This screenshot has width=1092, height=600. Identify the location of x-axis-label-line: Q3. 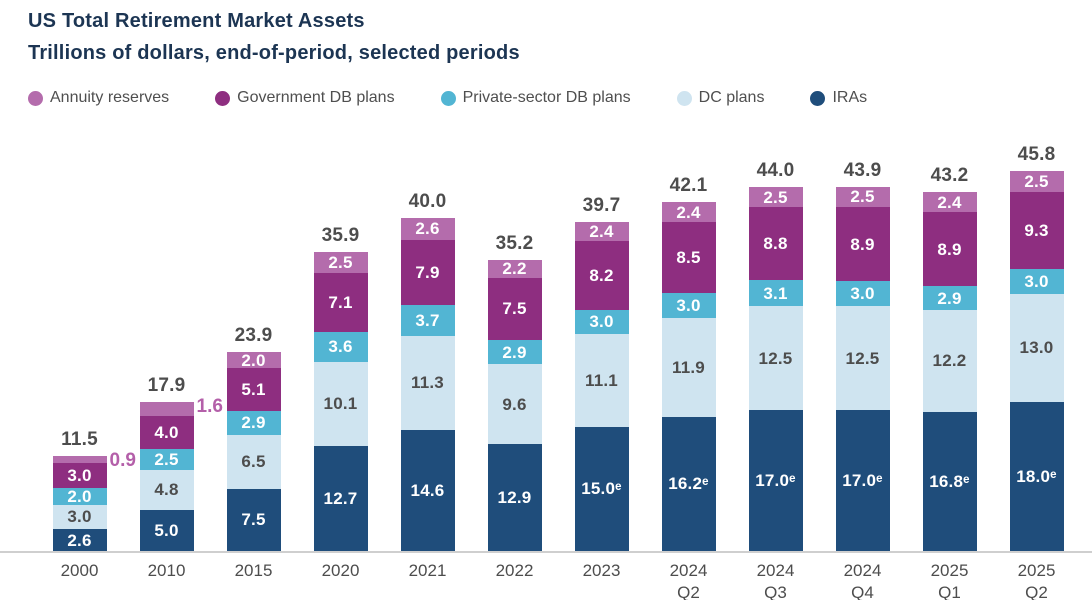
(775, 591).